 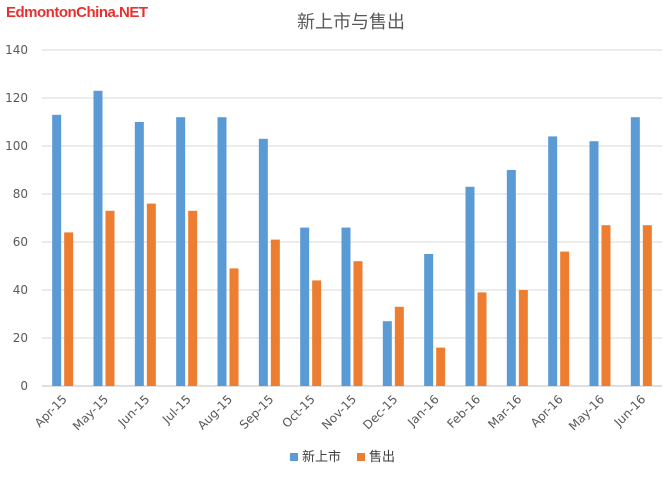 What do you see at coordinates (20, 194) in the screenshot?
I see `y-tick-label: 80` at bounding box center [20, 194].